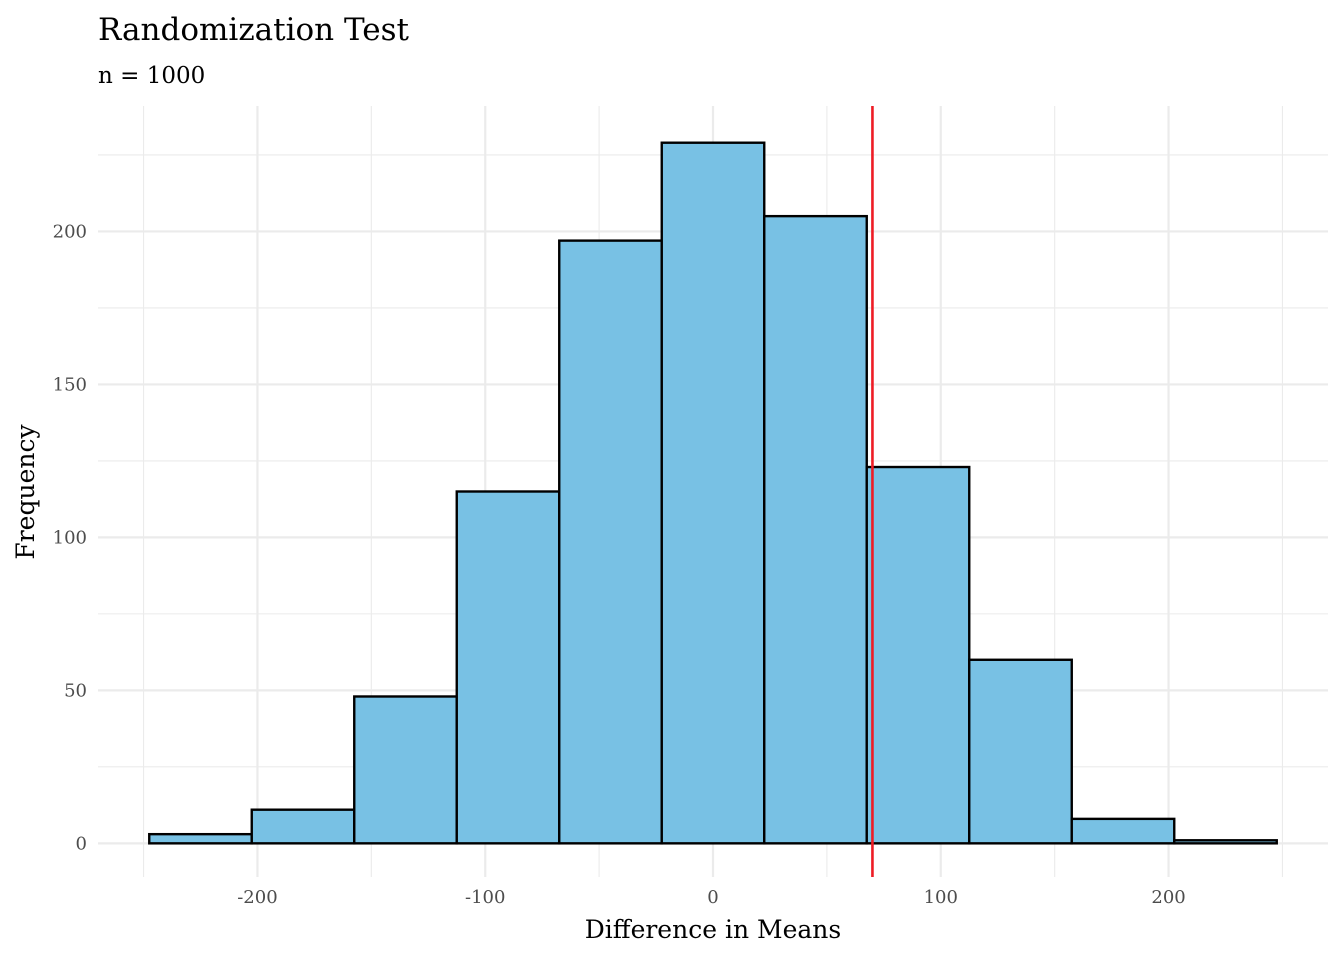 The width and height of the screenshot is (1344, 960). What do you see at coordinates (713, 929) in the screenshot?
I see `x-axis-title: Difference in Means` at bounding box center [713, 929].